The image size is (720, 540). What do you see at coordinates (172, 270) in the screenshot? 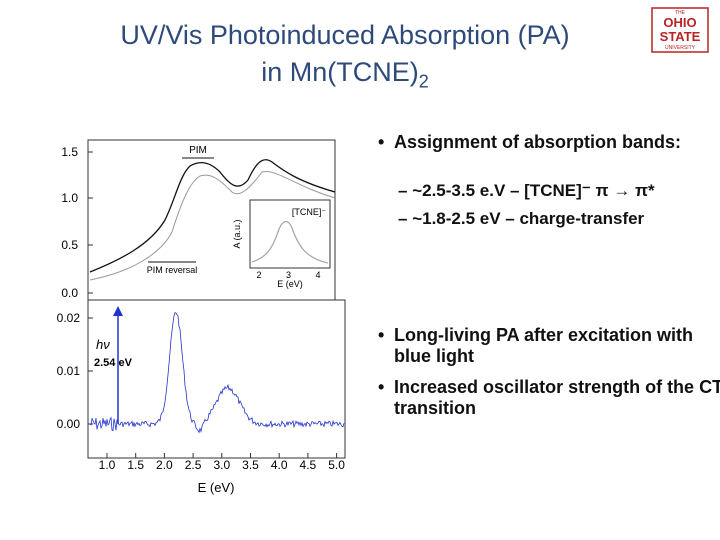
I see `annotation: PIM reversal` at bounding box center [172, 270].